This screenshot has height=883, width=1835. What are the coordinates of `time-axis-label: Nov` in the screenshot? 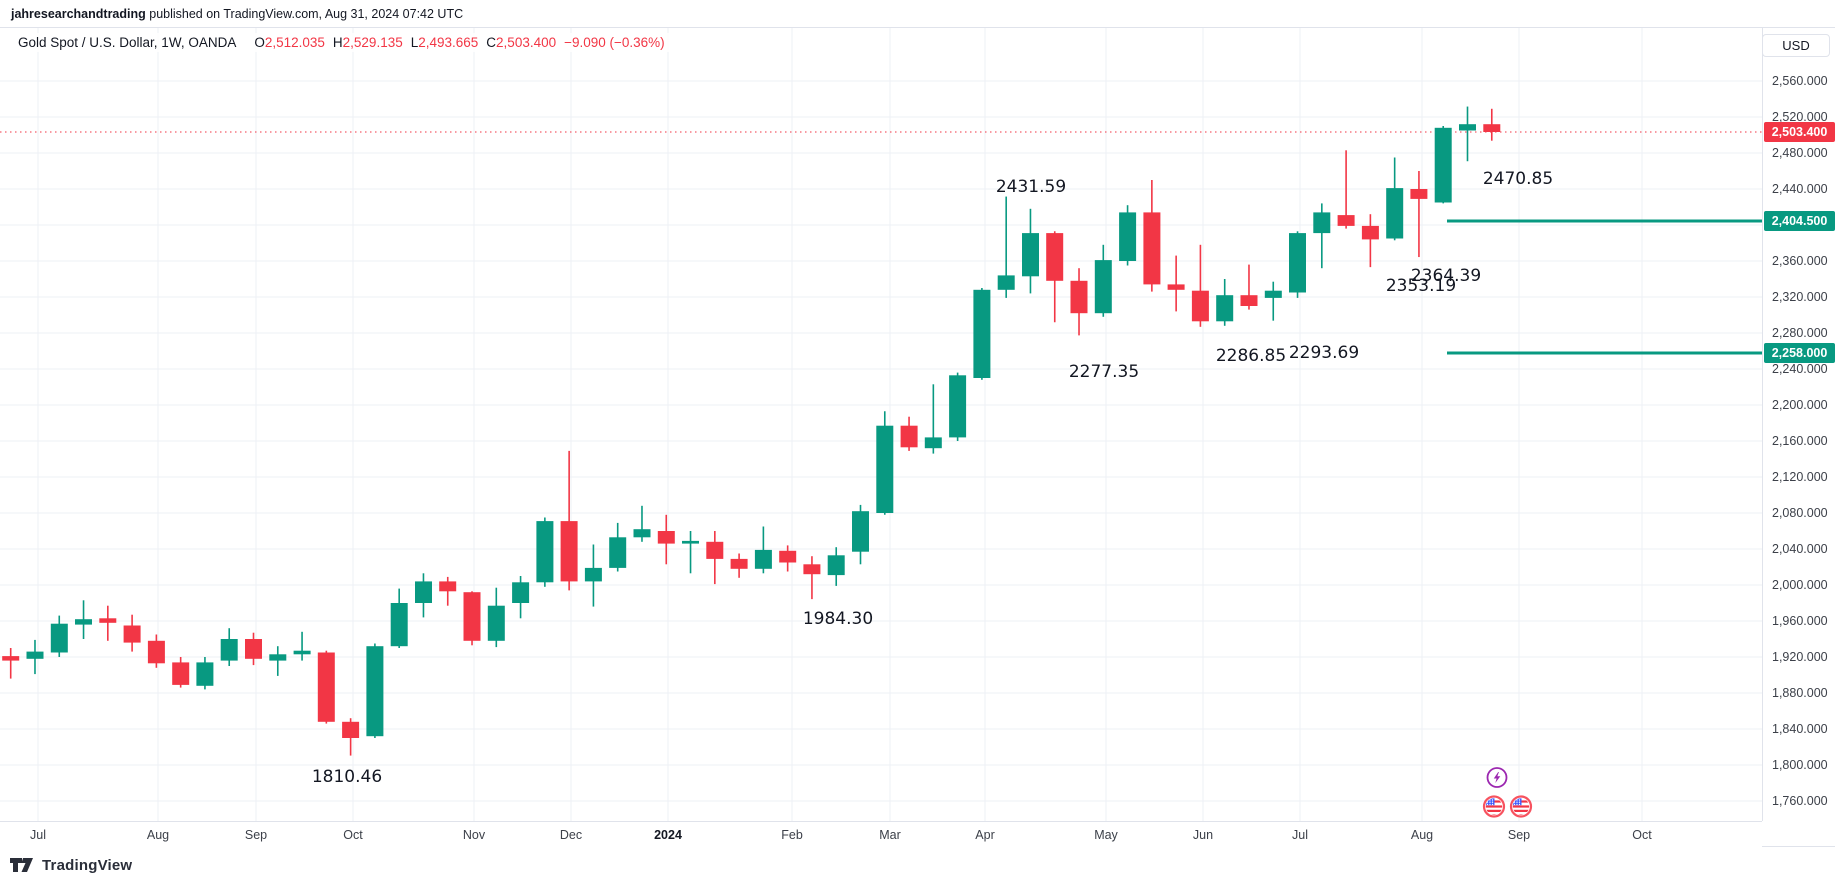 It's located at (474, 835).